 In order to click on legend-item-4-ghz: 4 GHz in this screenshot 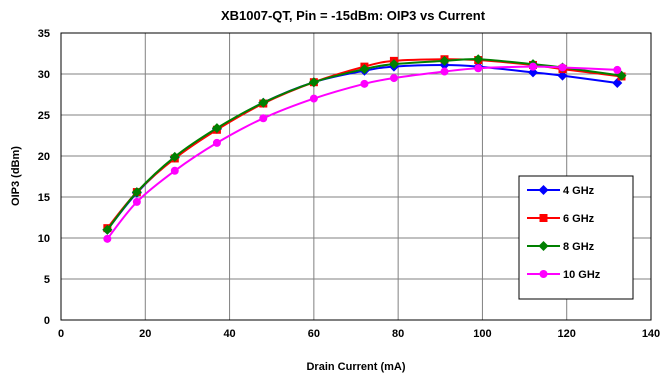, I will do `click(561, 191)`.